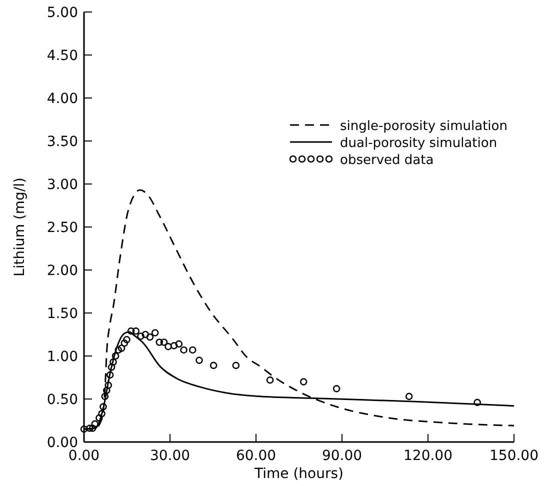 The width and height of the screenshot is (550, 486). What do you see at coordinates (62, 314) in the screenshot?
I see `y-tick-label: 1.50` at bounding box center [62, 314].